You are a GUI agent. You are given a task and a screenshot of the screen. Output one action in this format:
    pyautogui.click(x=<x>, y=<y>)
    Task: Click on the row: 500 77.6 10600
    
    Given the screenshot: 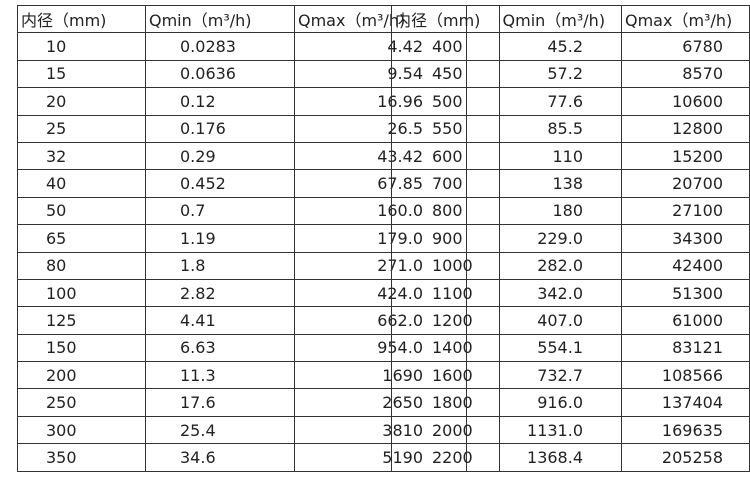 What is the action you would take?
    pyautogui.click(x=570, y=101)
    